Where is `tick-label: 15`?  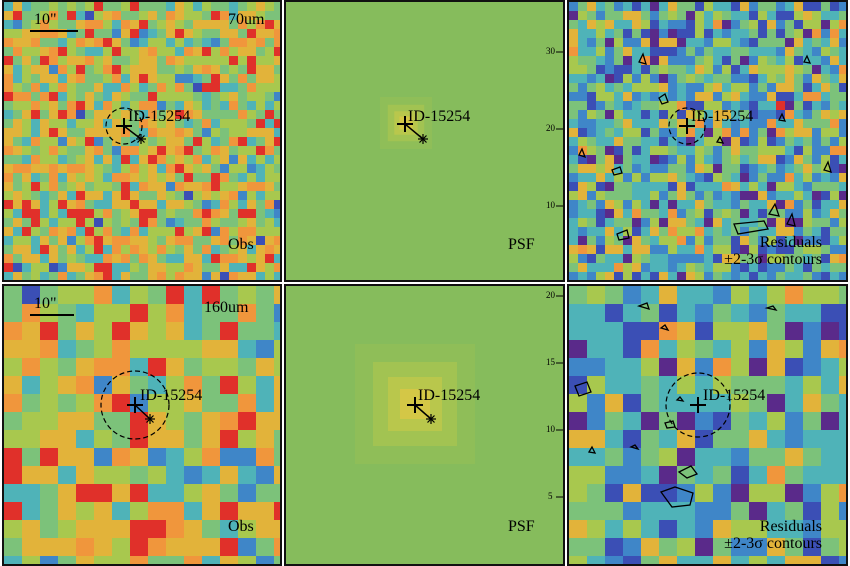
tick-label: 15 is located at coordinates (550, 362).